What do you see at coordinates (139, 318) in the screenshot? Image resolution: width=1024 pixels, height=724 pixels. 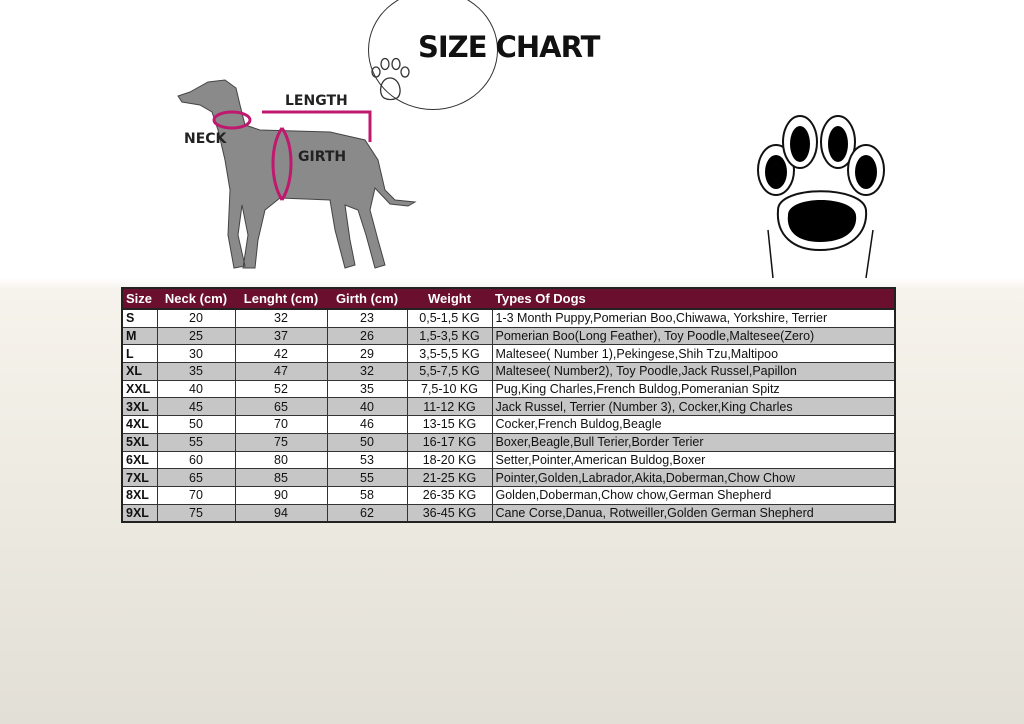 I see `cell-size: S` at bounding box center [139, 318].